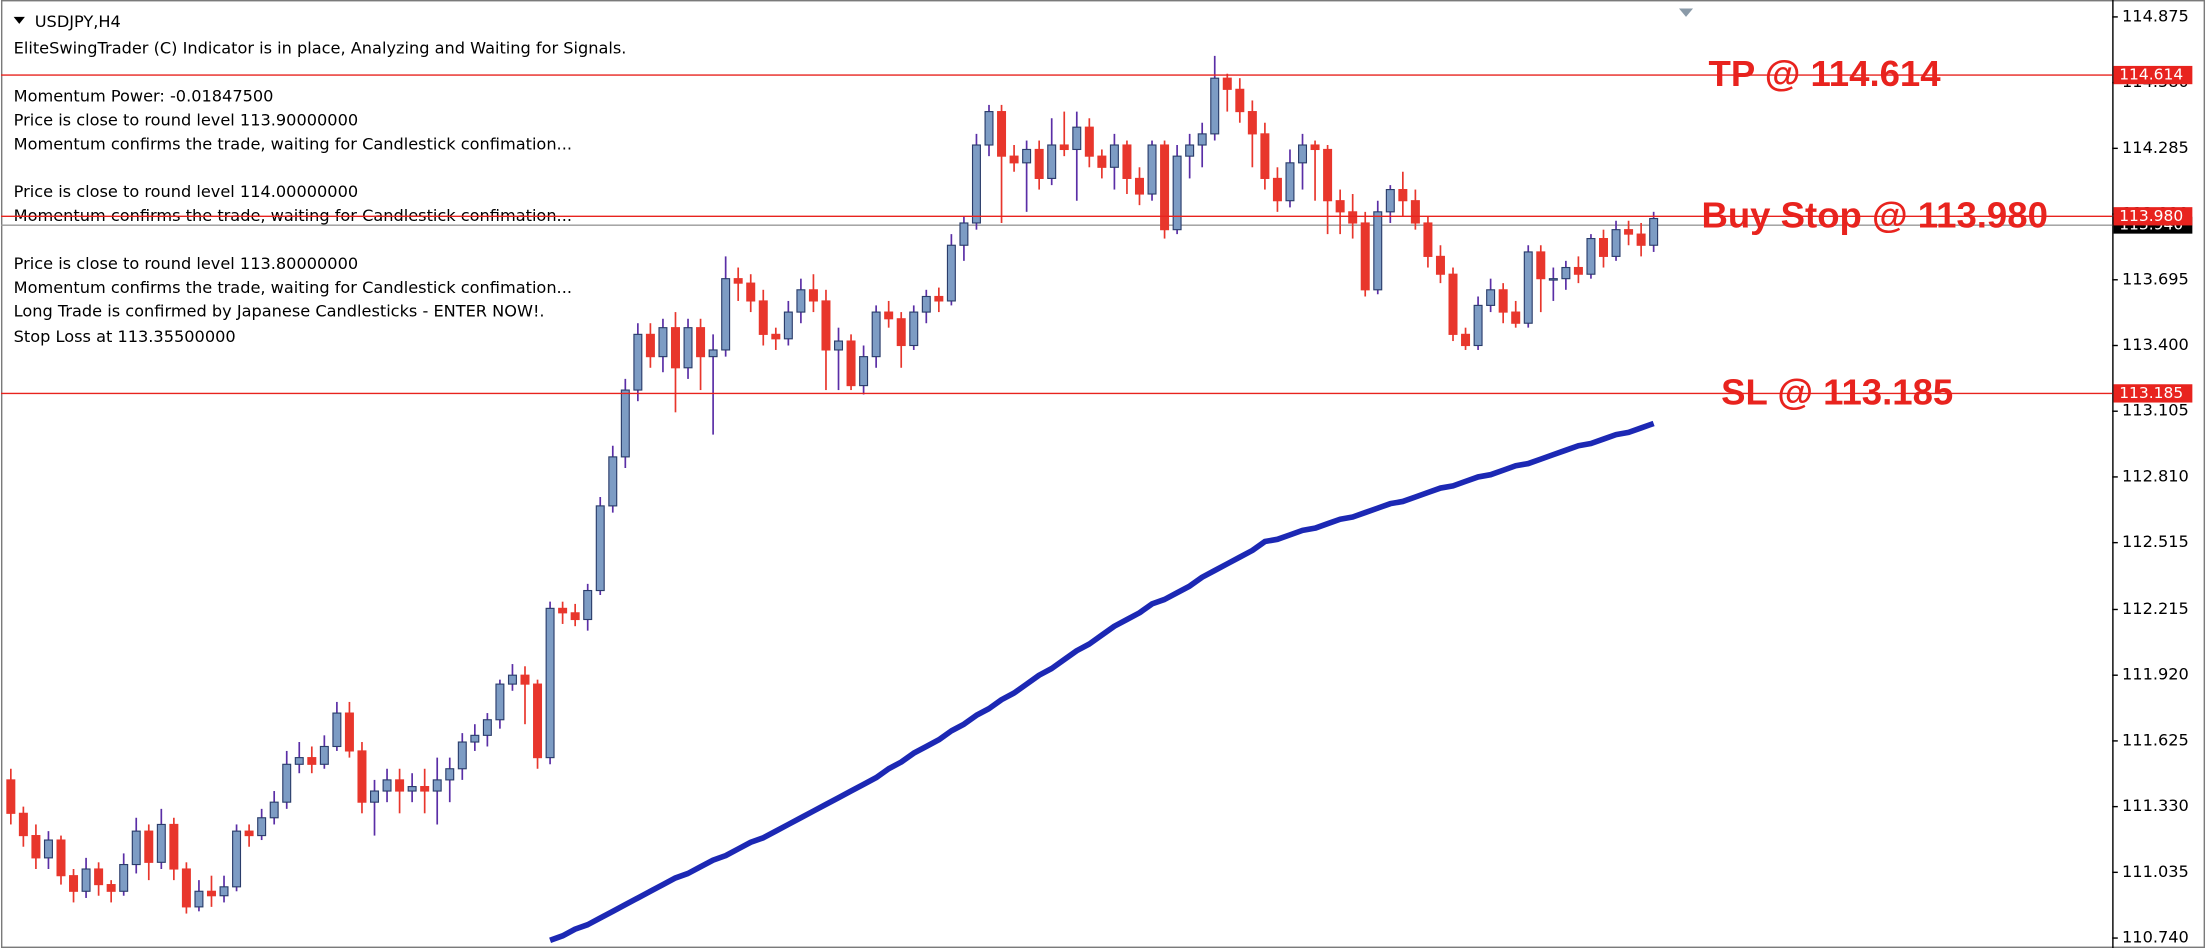 The height and width of the screenshot is (948, 2206). I want to click on y-tick-label: 111.920, so click(2155, 674).